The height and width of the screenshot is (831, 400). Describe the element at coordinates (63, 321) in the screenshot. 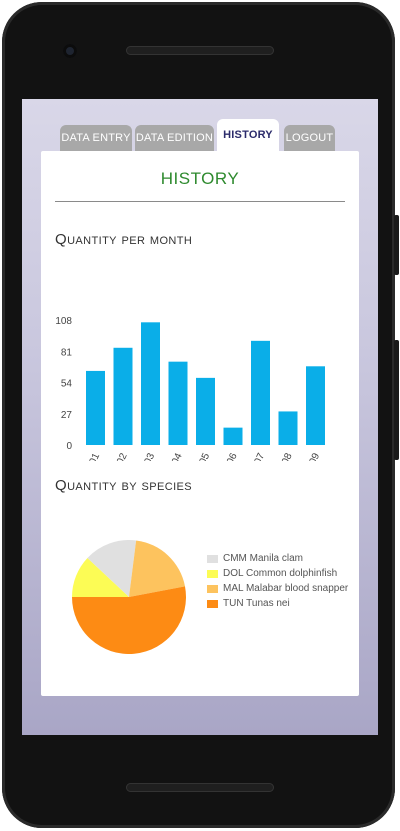

I see `y-tick-label: 108` at that location.